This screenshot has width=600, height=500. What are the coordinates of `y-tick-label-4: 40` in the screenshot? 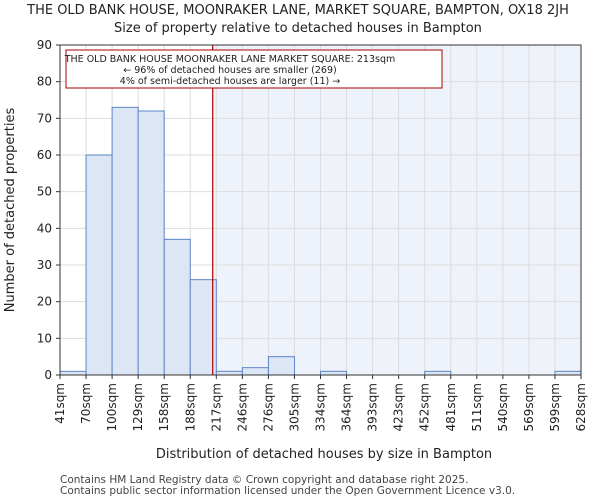 It's located at (44, 228).